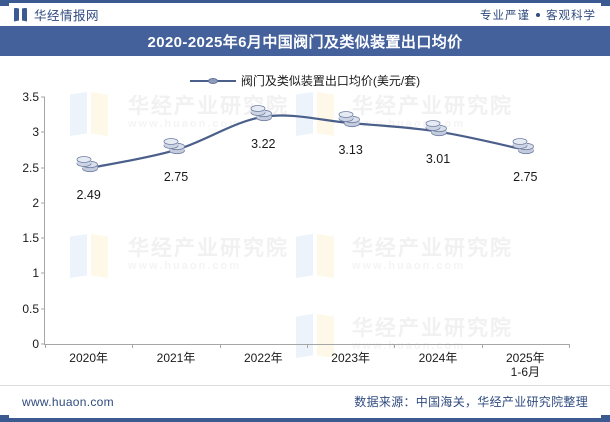 Image resolution: width=610 pixels, height=422 pixels. What do you see at coordinates (30, 238) in the screenshot?
I see `y-axis-tick-label: 1.5` at bounding box center [30, 238].